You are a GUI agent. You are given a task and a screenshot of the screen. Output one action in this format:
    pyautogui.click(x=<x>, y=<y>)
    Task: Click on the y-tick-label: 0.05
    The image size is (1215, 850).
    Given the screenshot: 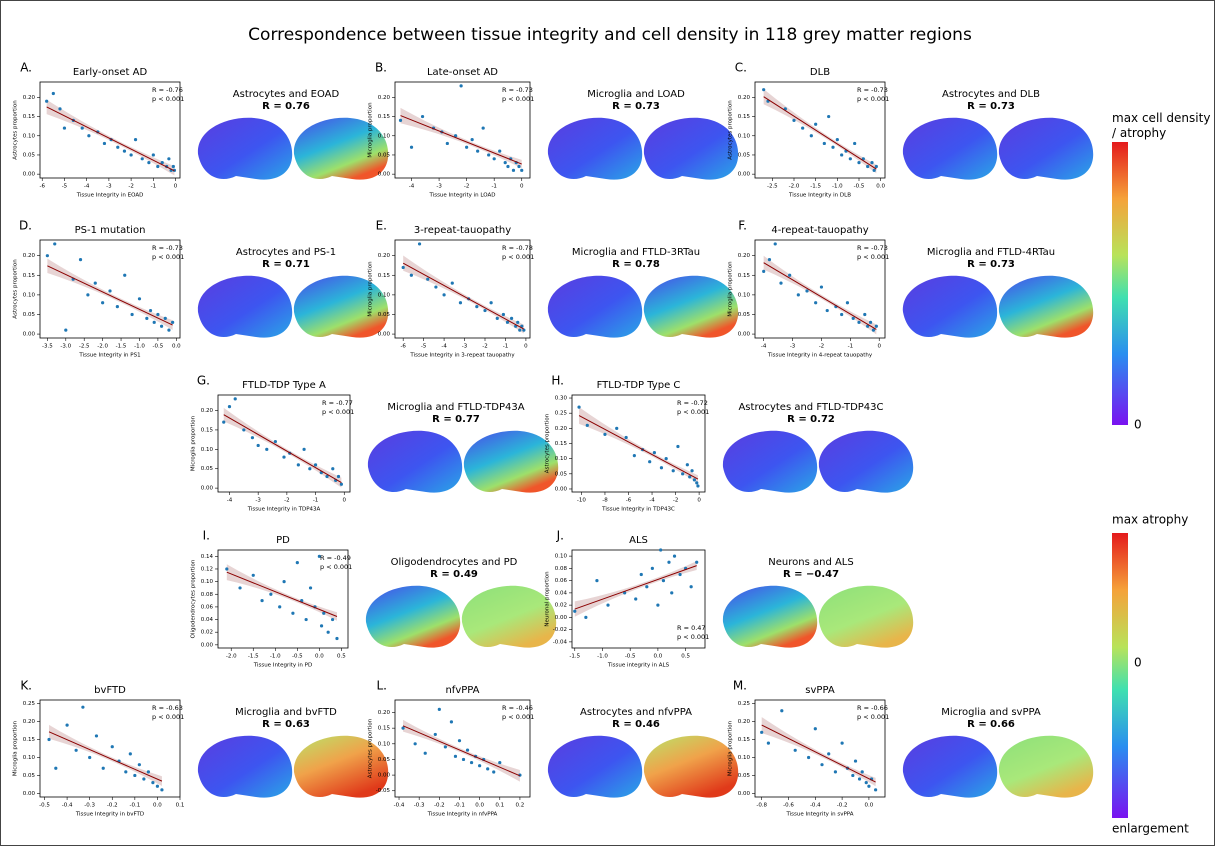 What is the action you would take?
    pyautogui.click(x=29, y=155)
    